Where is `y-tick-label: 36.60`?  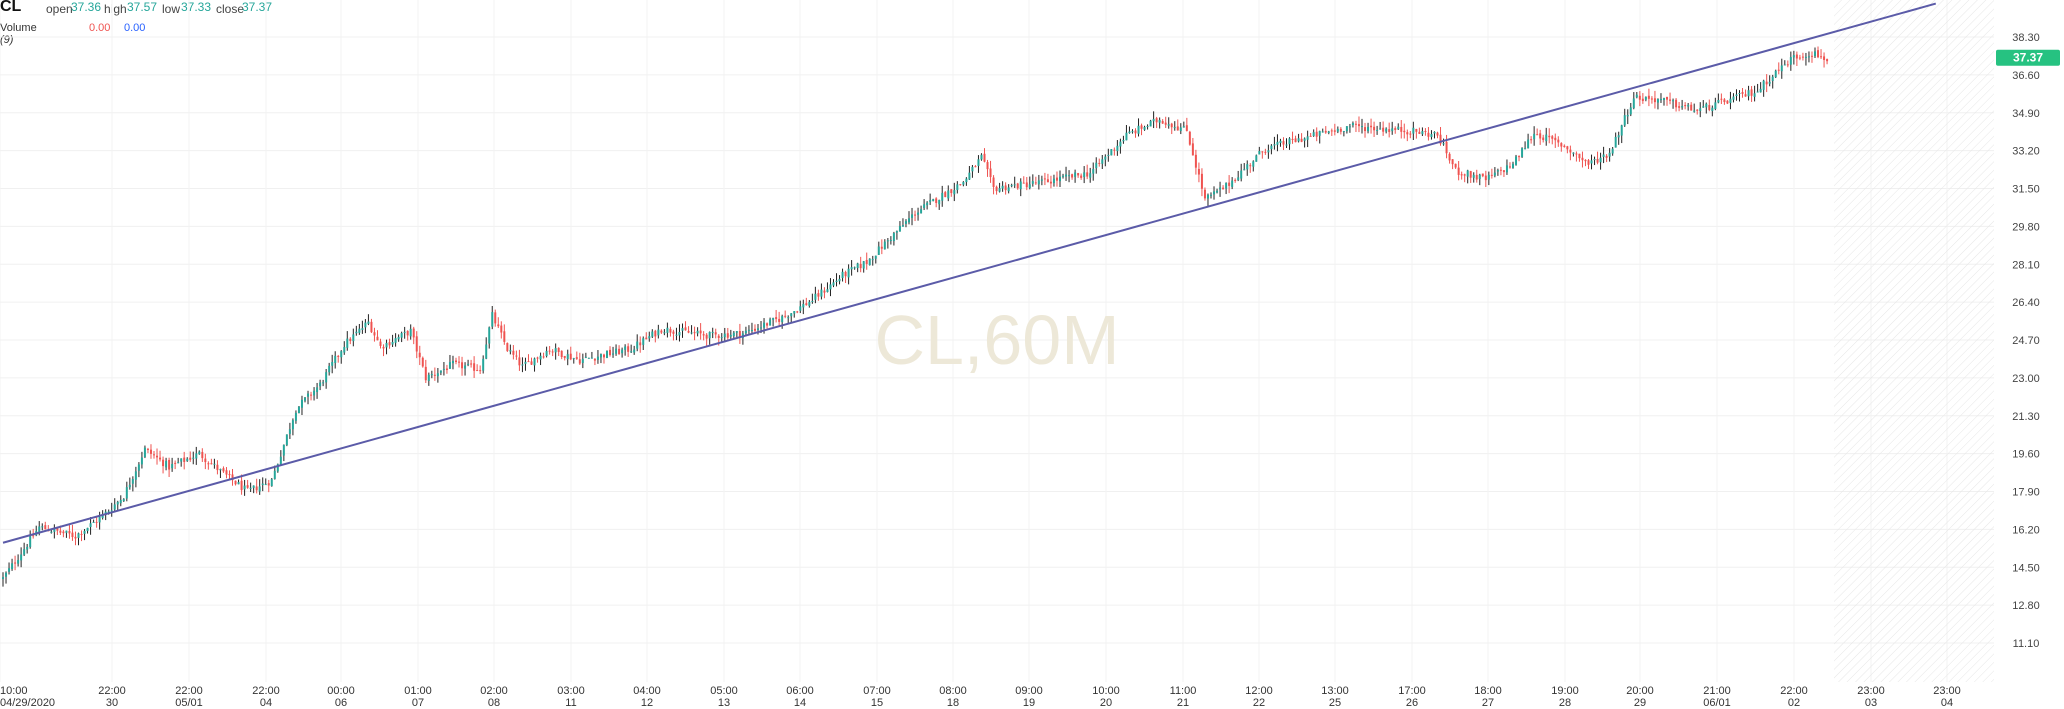 y-tick-label: 36.60 is located at coordinates (2026, 76).